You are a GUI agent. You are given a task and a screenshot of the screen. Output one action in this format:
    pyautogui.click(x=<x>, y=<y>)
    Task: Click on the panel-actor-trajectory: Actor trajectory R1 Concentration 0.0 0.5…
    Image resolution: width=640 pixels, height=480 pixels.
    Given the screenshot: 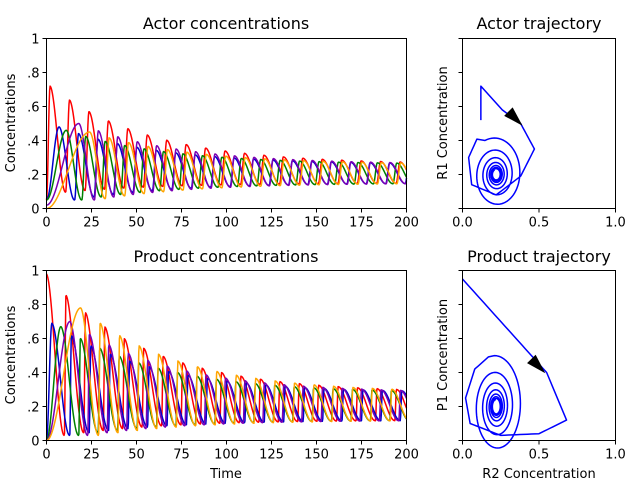 What is the action you would take?
    pyautogui.click(x=531, y=122)
    